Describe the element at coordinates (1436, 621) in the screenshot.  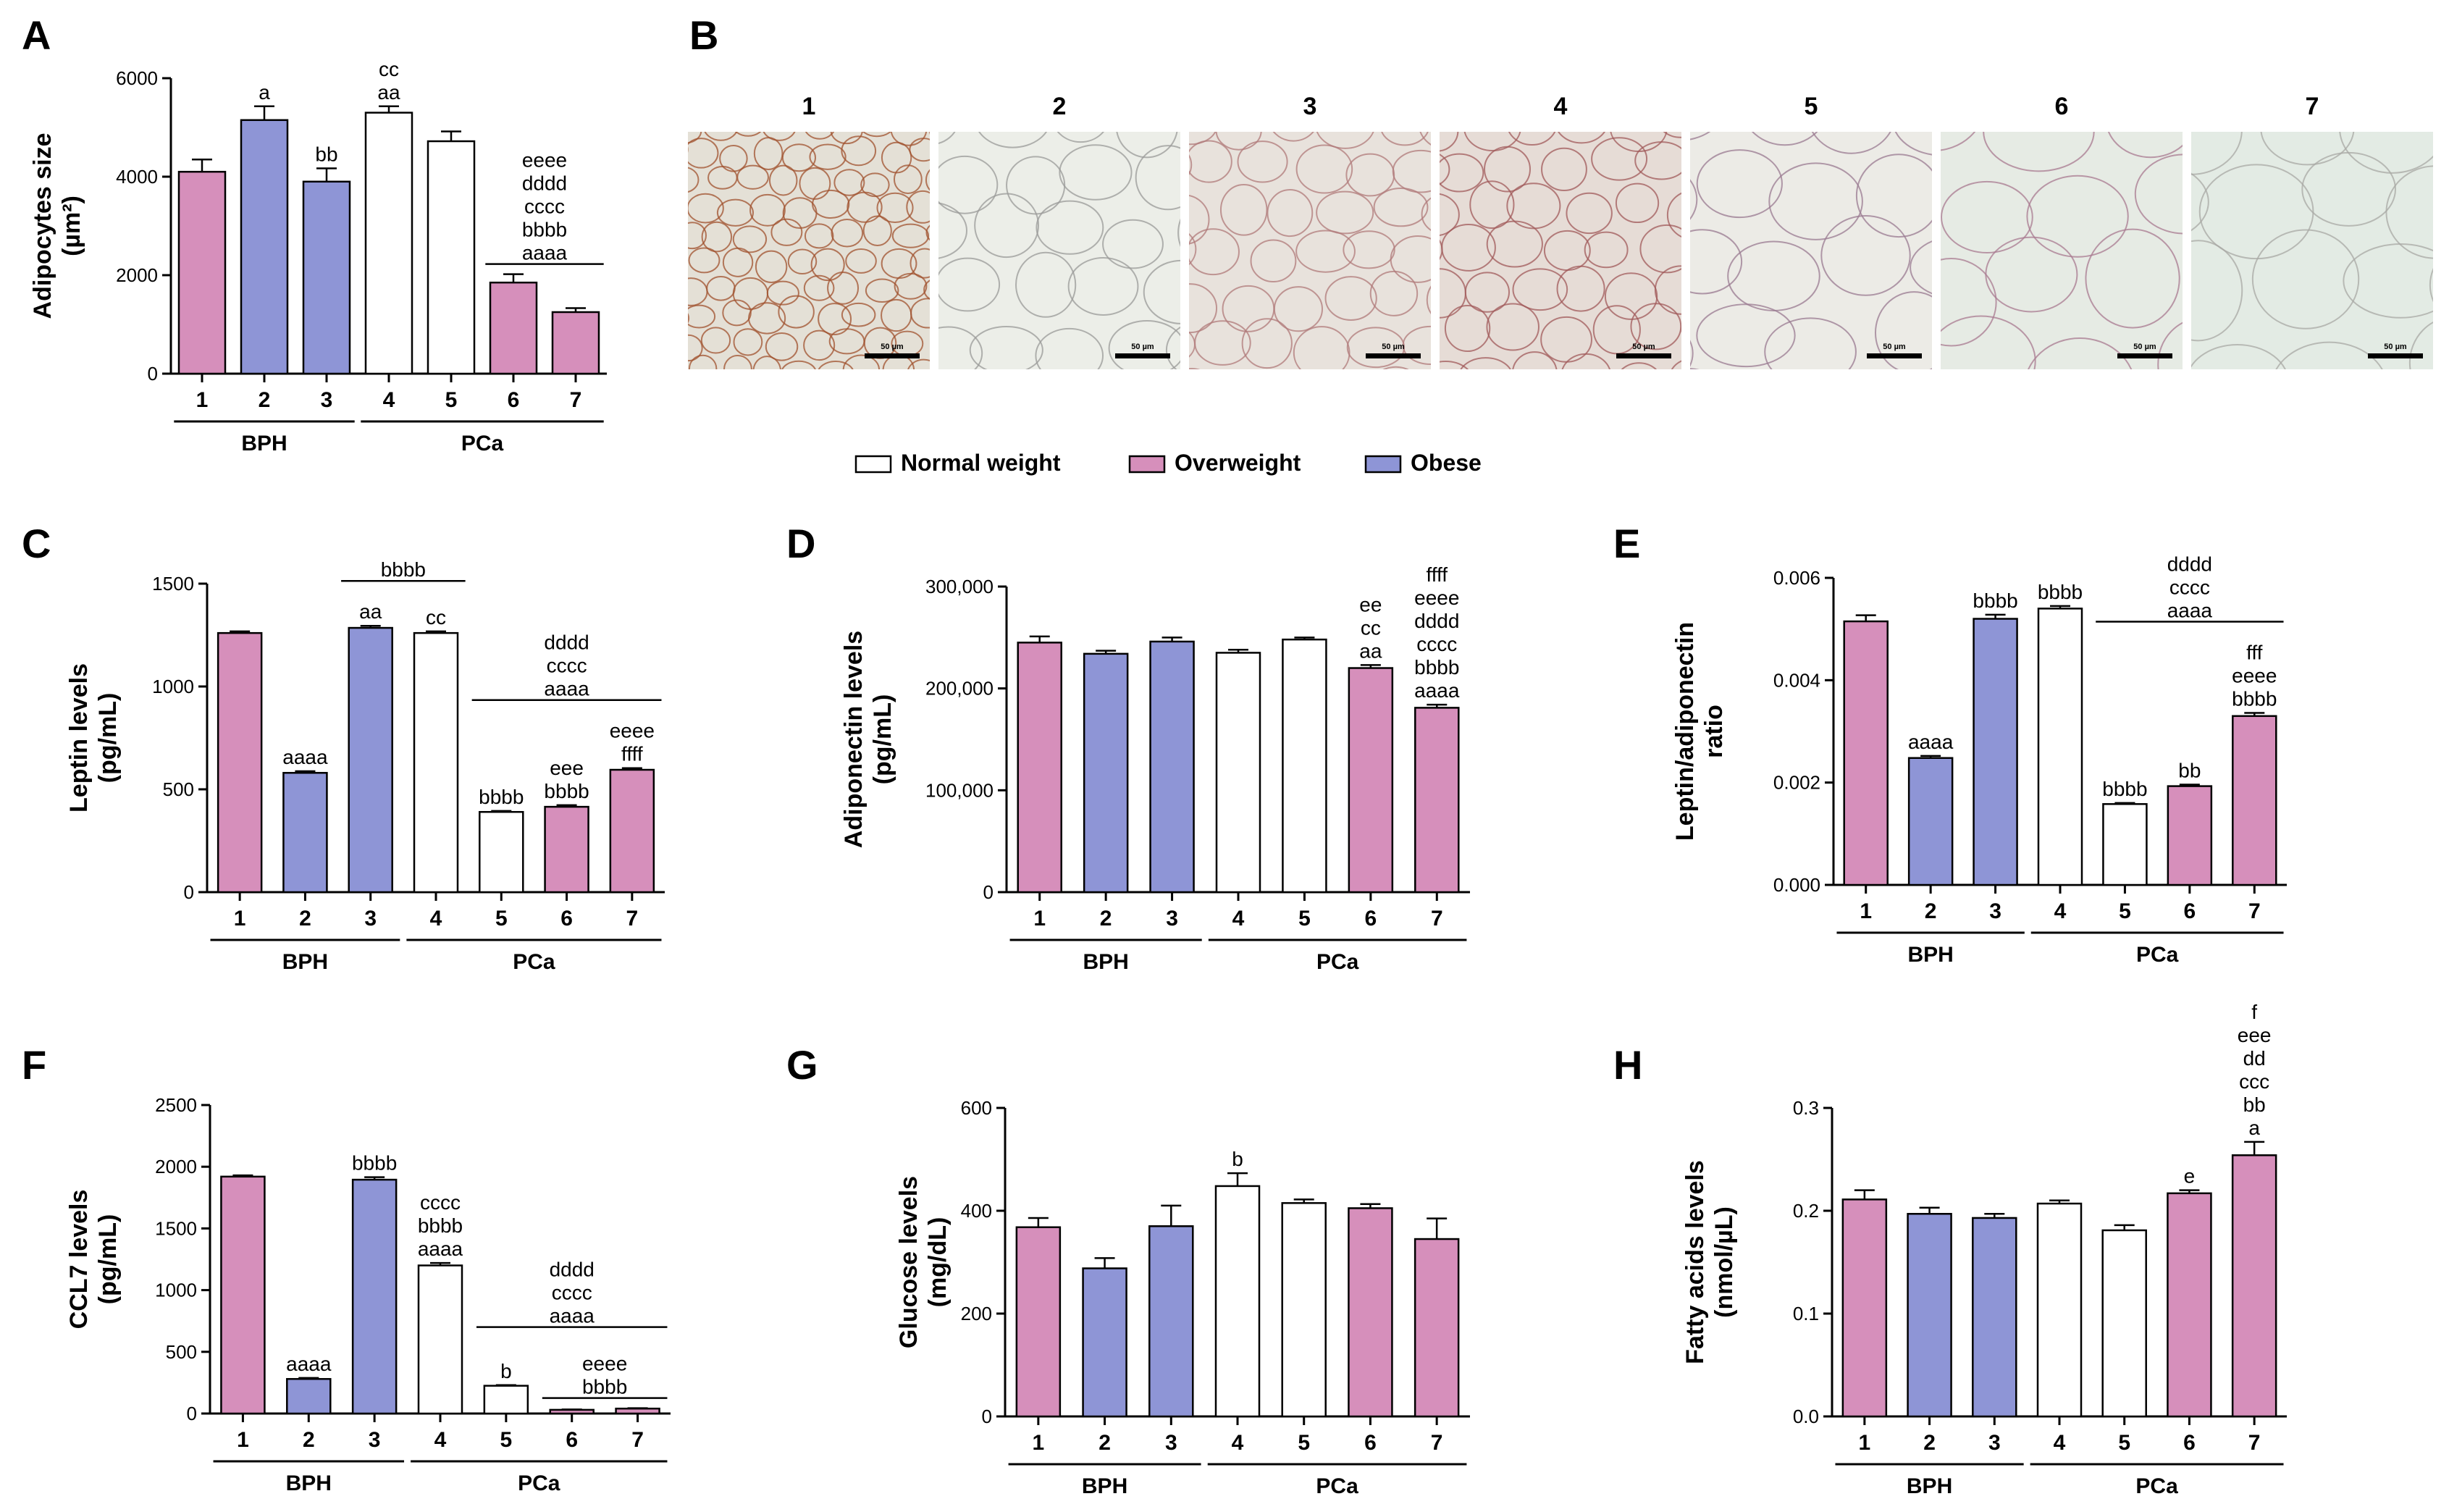
I see `significance-label: dddd` at that location.